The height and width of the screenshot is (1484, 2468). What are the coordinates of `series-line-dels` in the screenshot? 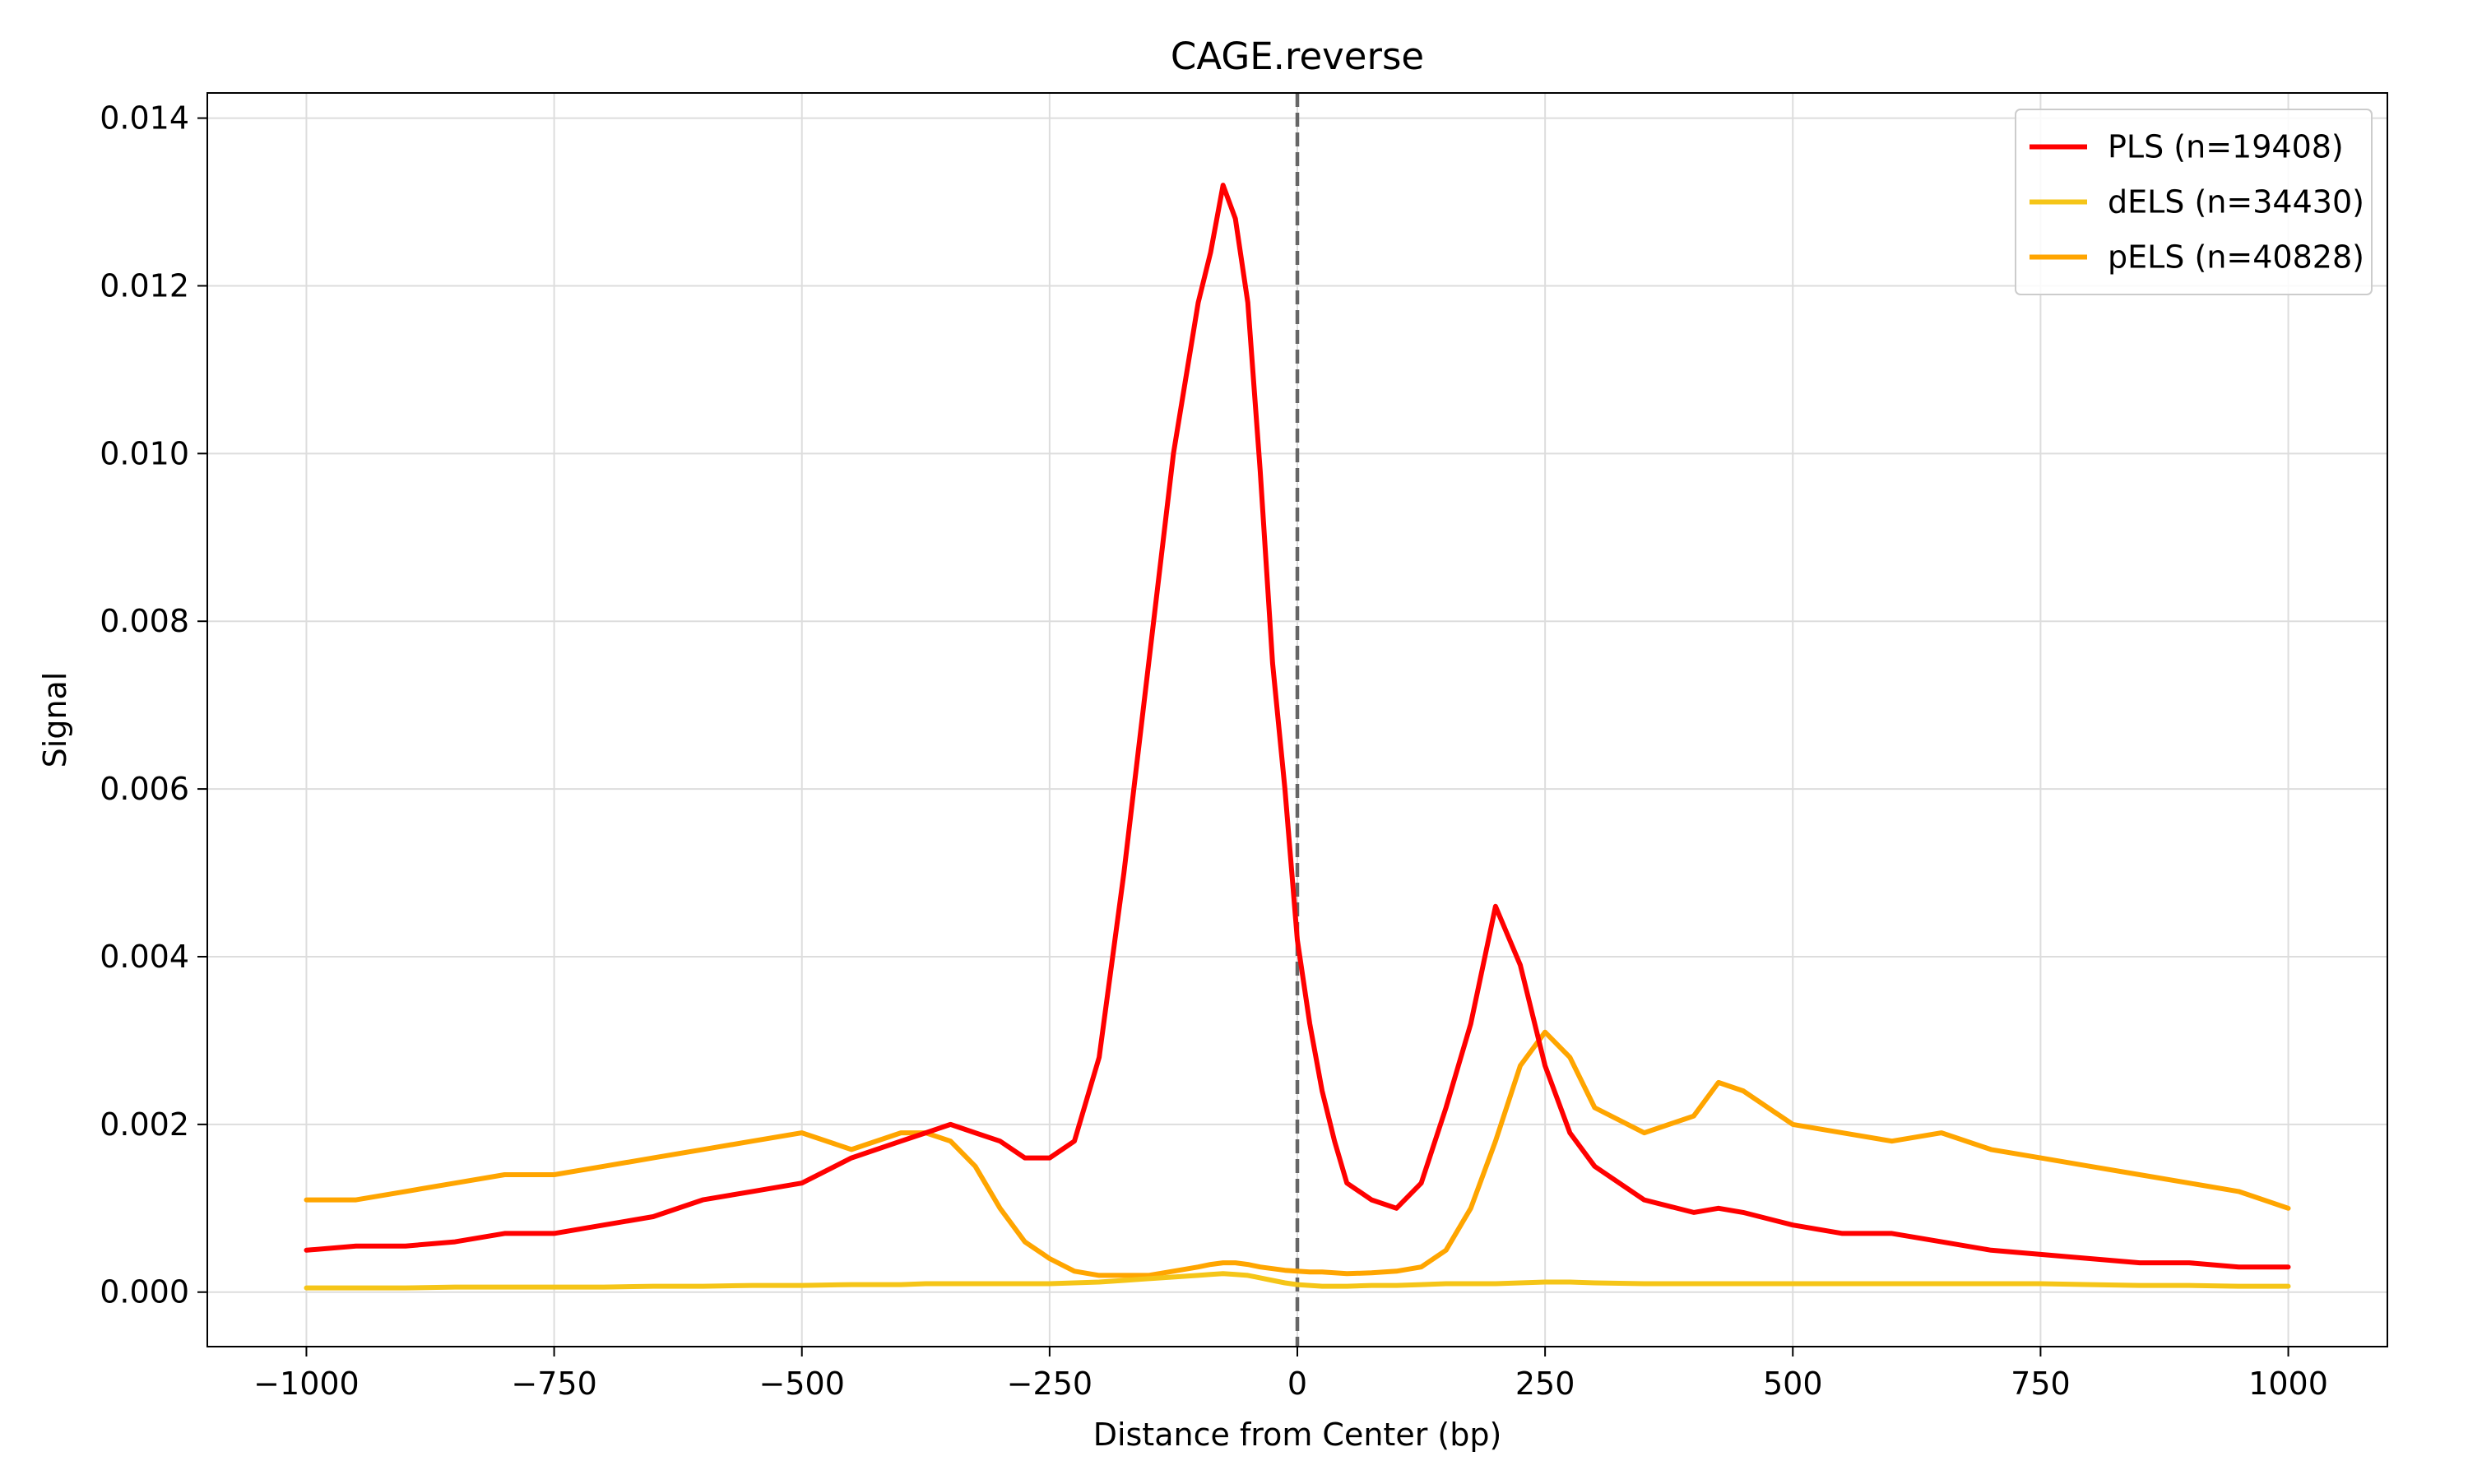 It's located at (1297, 1281).